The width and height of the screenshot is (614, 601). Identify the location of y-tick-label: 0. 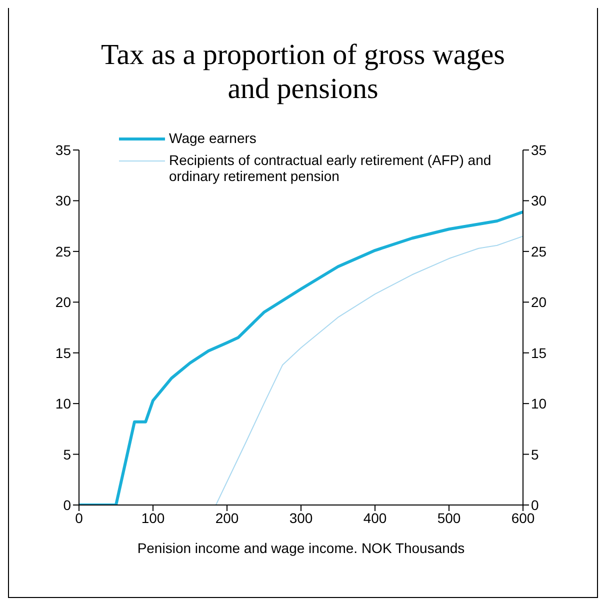
(67, 504).